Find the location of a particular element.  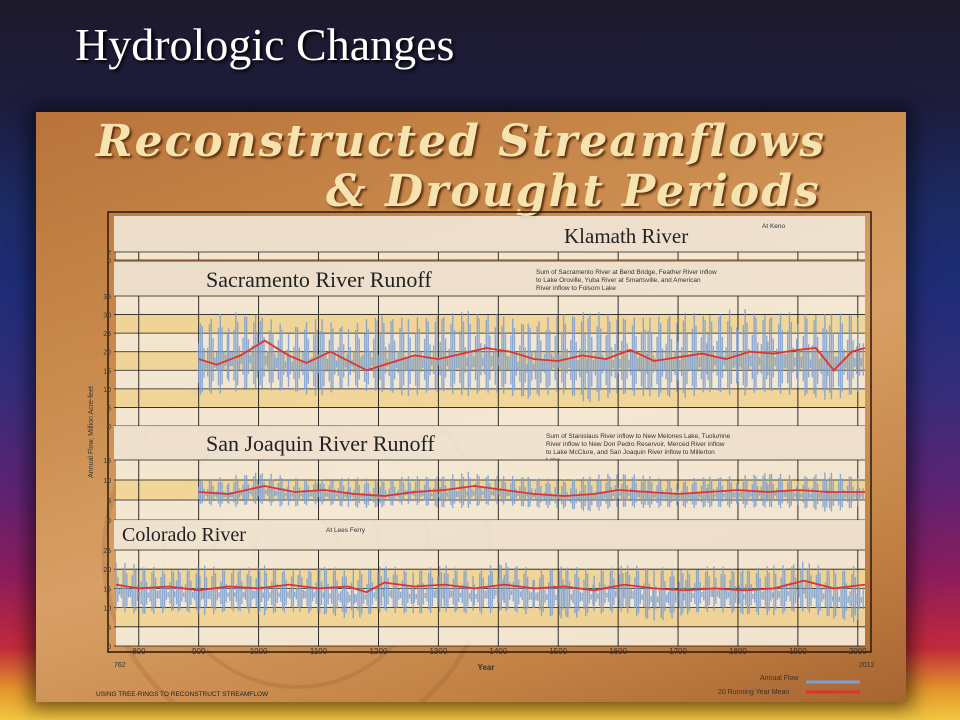

x-tick-label: 1900 is located at coordinates (798, 651).